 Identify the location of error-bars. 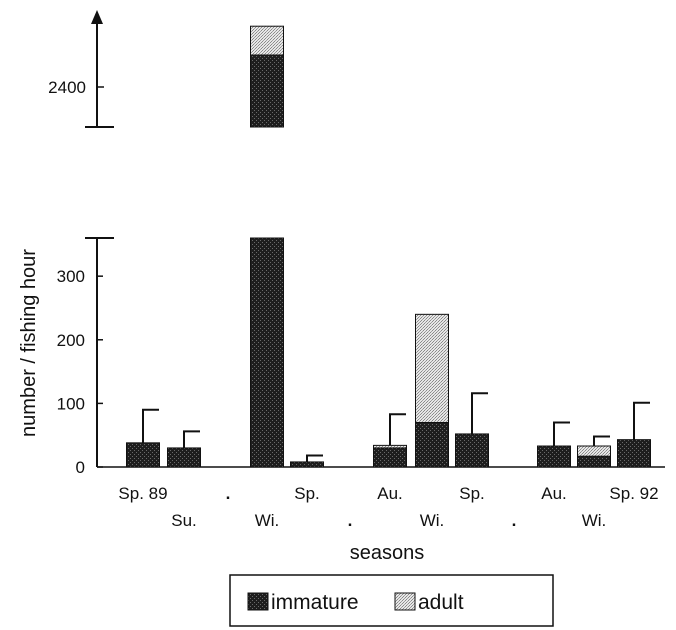
(396, 427).